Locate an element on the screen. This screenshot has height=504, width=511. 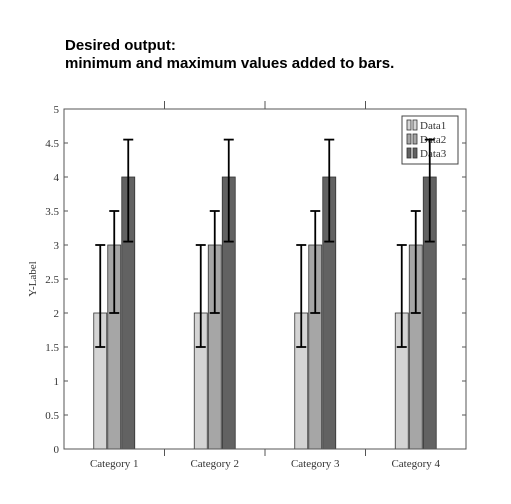
x-tick-label: Category 4 is located at coordinates (415, 464).